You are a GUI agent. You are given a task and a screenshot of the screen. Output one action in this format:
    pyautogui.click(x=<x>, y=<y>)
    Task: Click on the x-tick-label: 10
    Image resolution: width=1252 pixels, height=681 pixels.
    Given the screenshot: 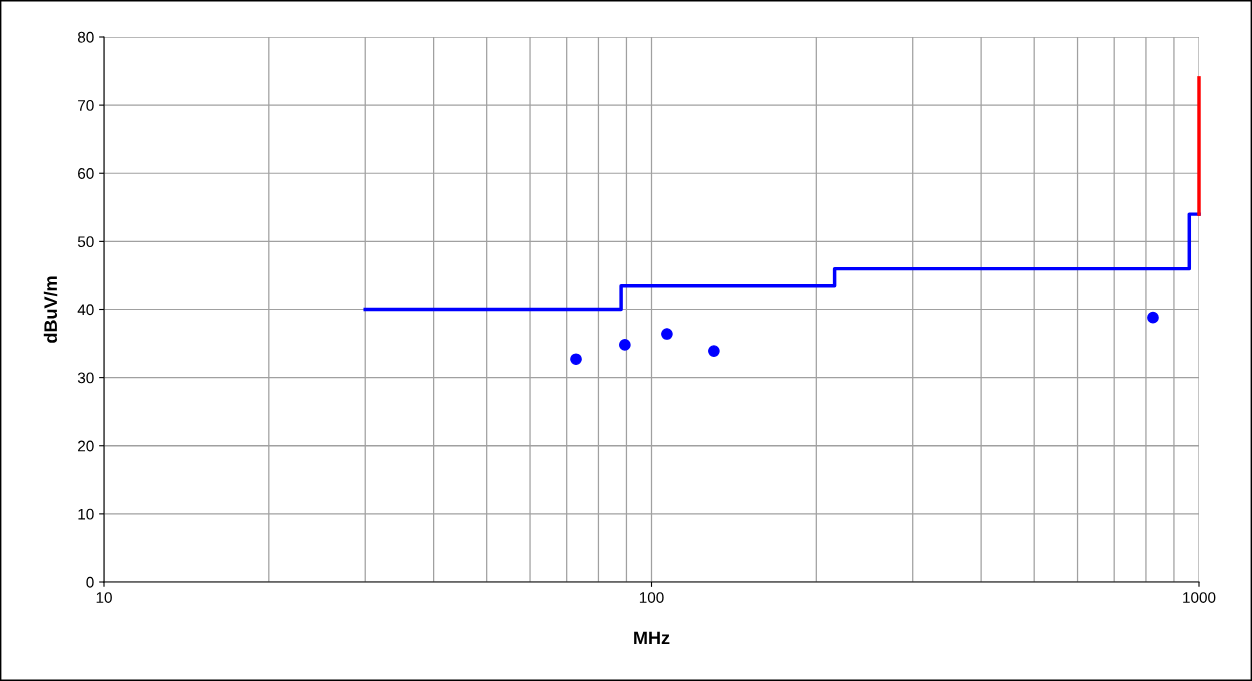 What is the action you would take?
    pyautogui.click(x=104, y=597)
    